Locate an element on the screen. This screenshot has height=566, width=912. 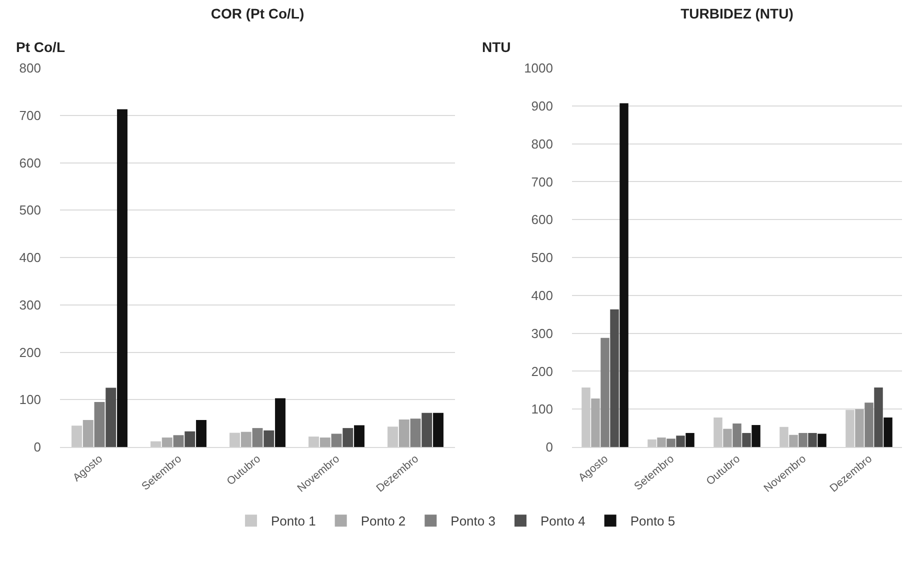
y-axis-title: NTU is located at coordinates (496, 47).